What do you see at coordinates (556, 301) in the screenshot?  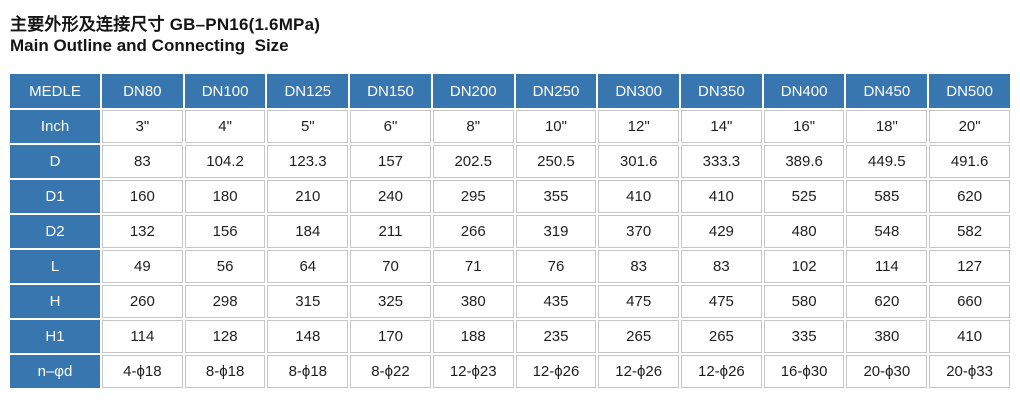 I see `cell-value: 435` at bounding box center [556, 301].